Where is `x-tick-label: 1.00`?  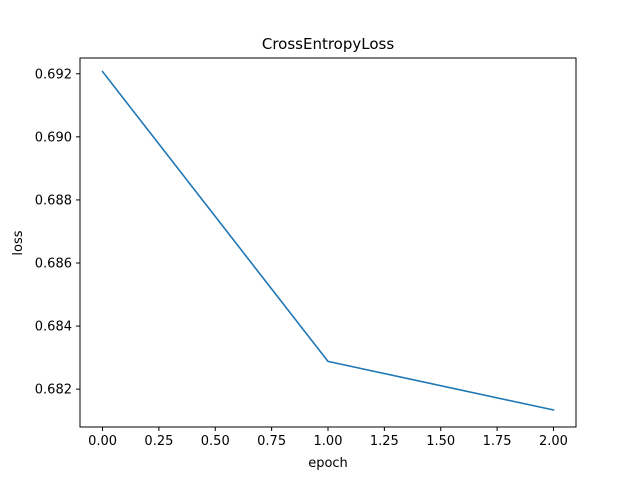
x-tick-label: 1.00 is located at coordinates (328, 441).